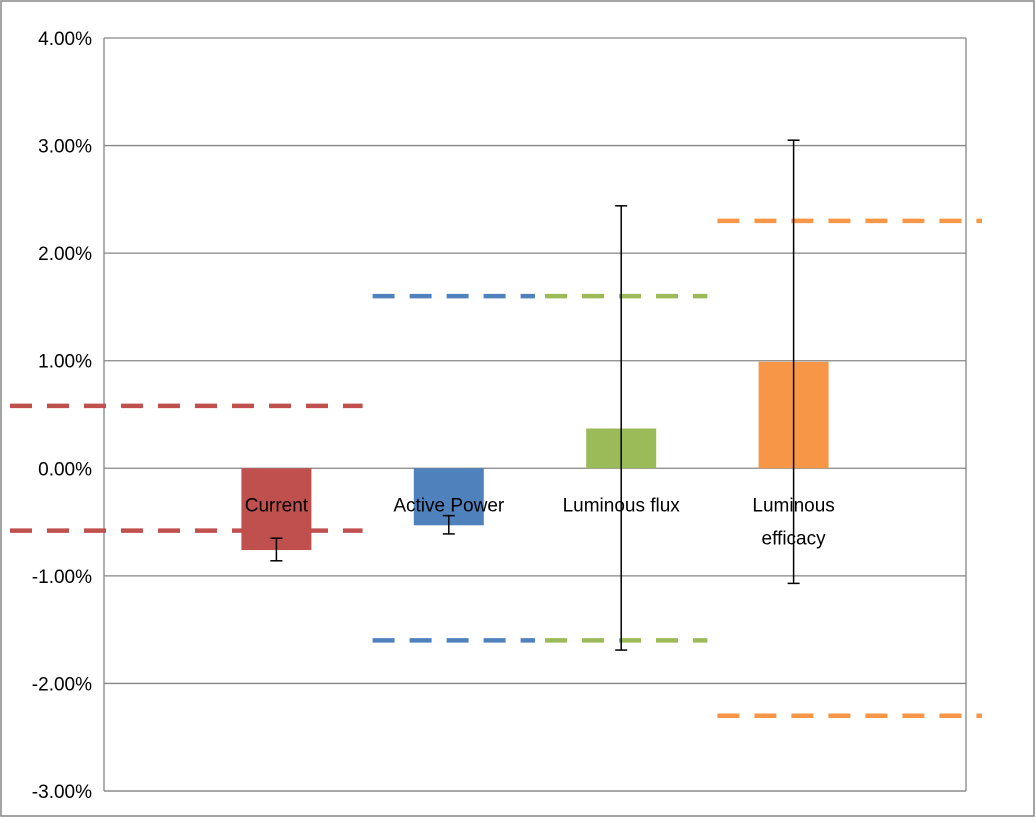  What do you see at coordinates (62, 577) in the screenshot?
I see `y-tick-label: -1.00%` at bounding box center [62, 577].